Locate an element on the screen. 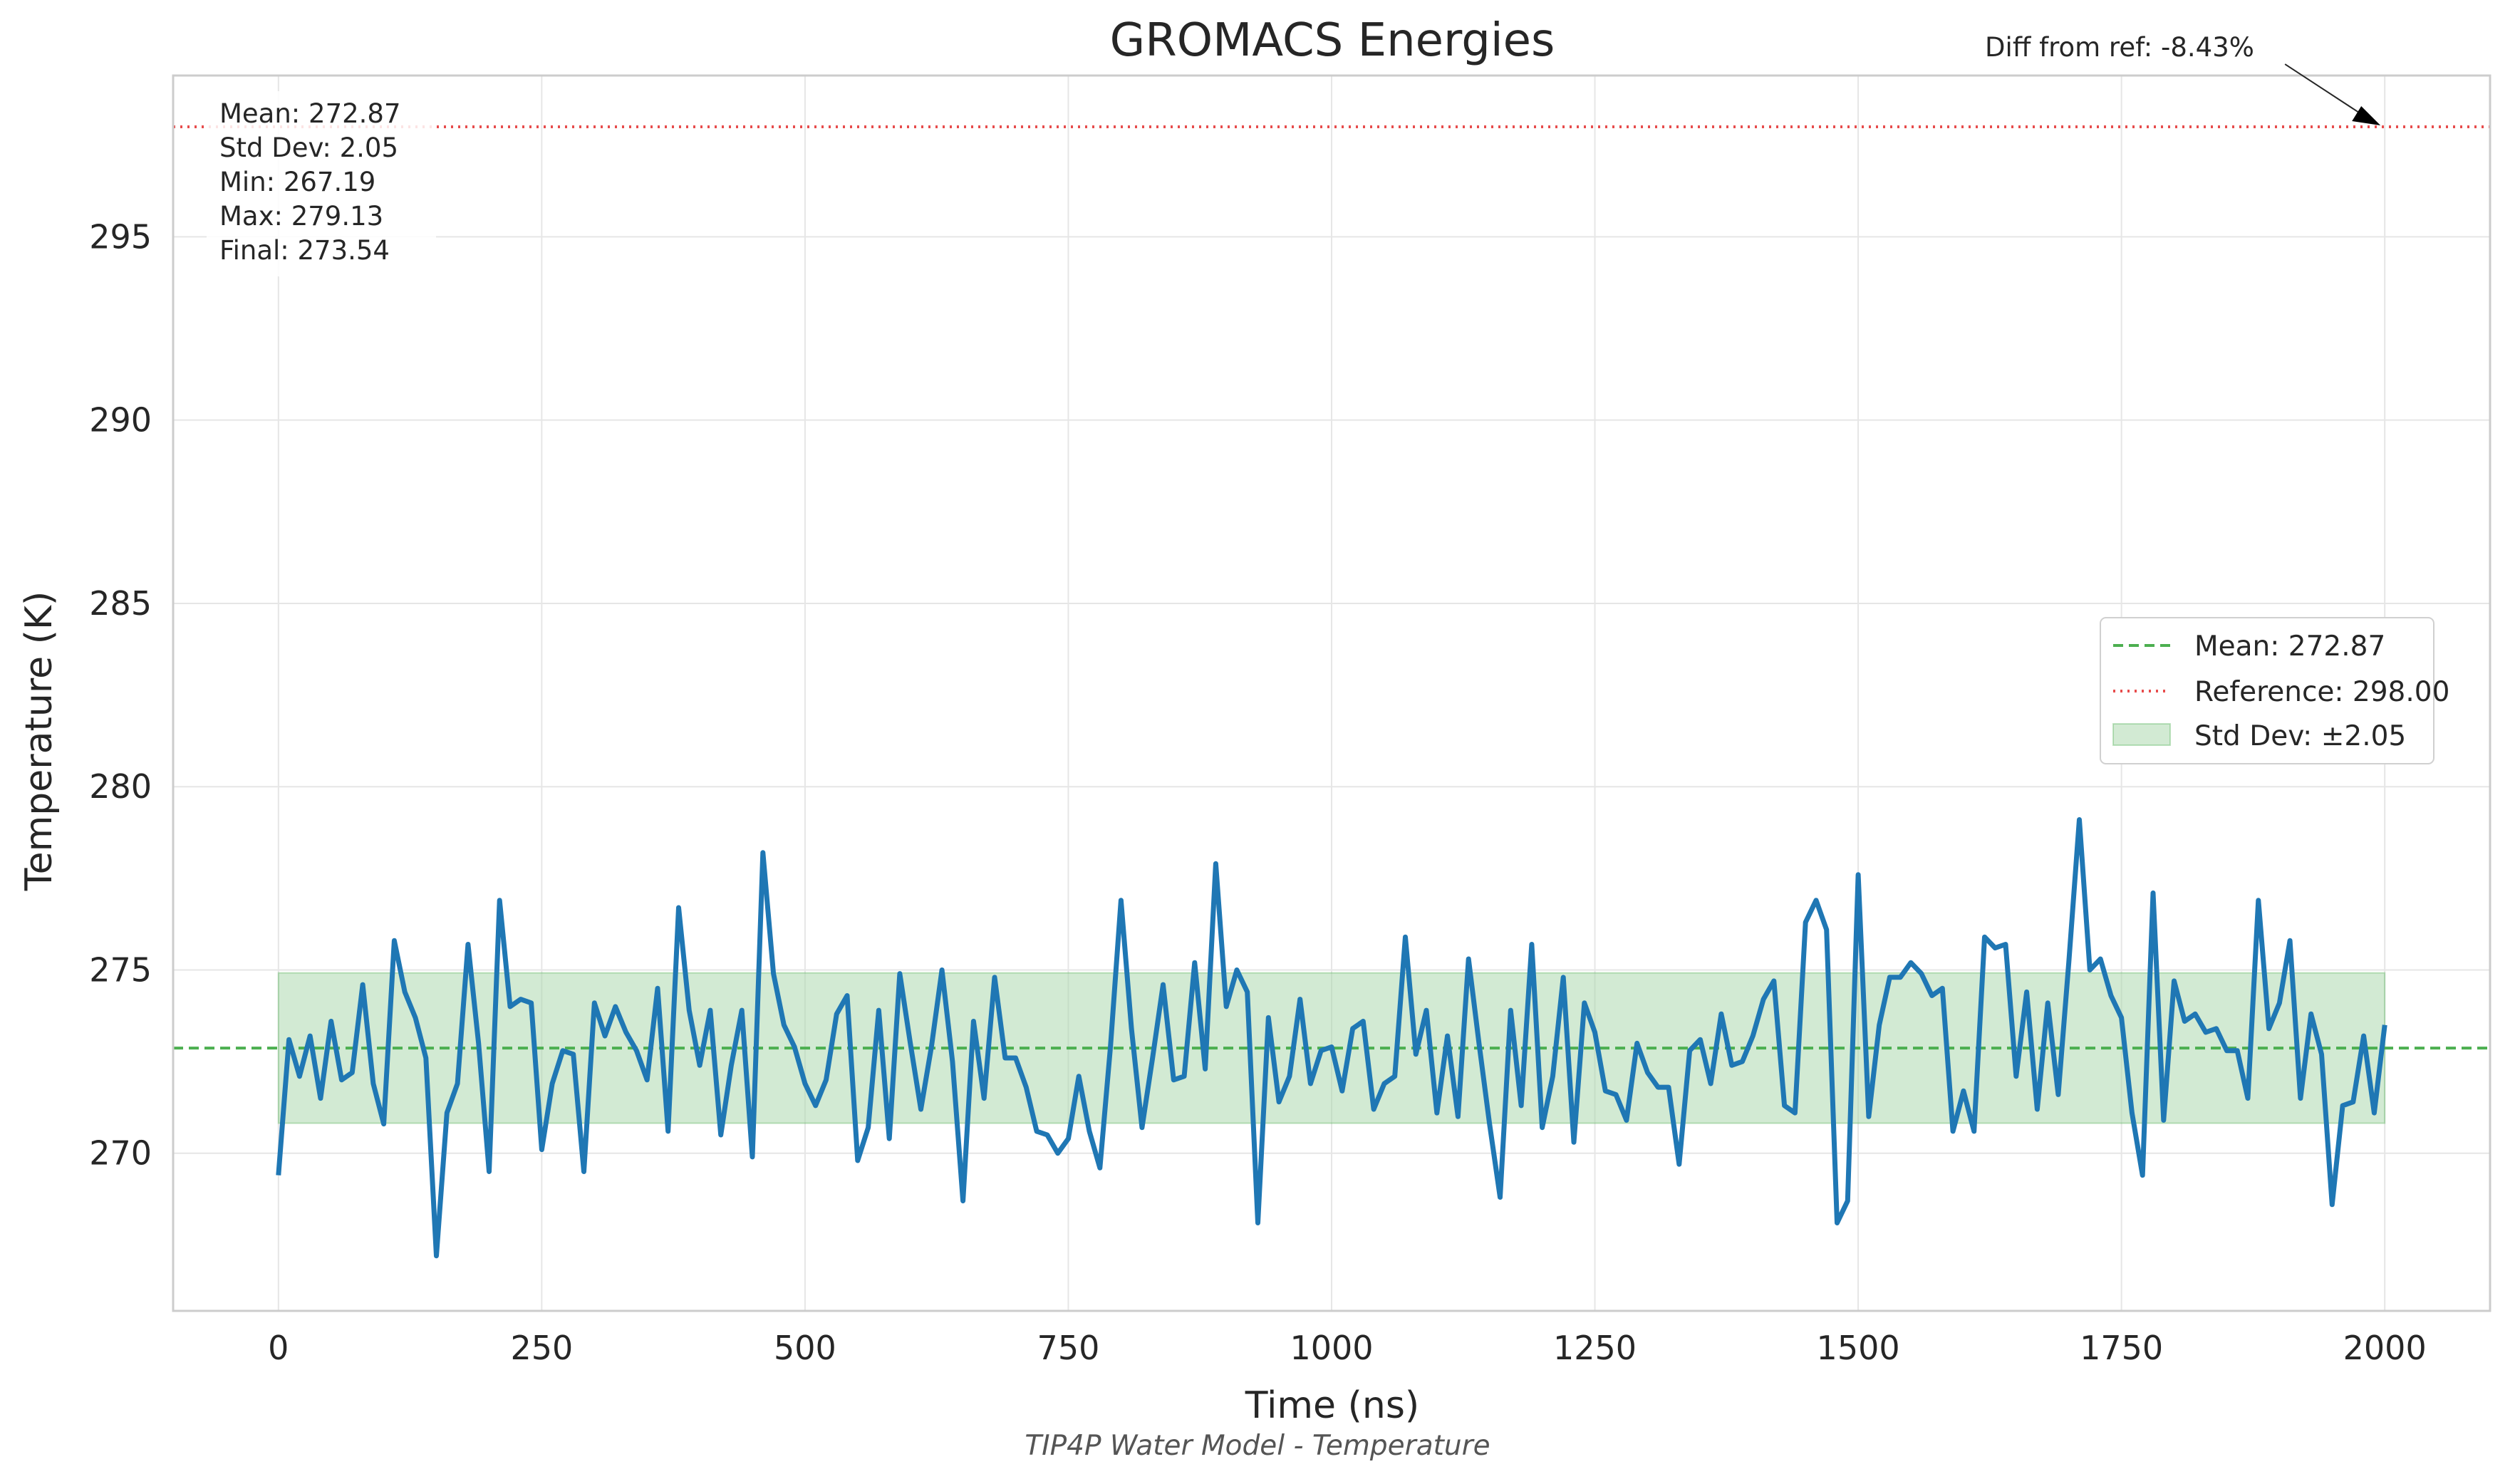  stats-max: Max: 279.13 is located at coordinates (301, 216).